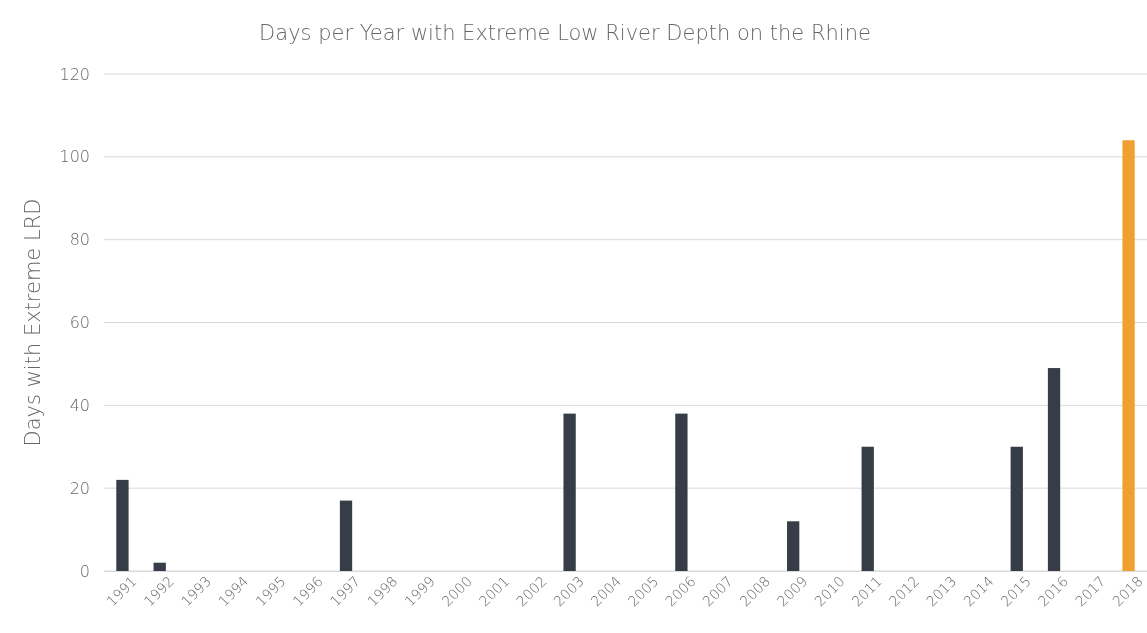 This screenshot has width=1147, height=633. I want to click on chart-title: Days per Year with Extreme Low River Depth on the Rhine, so click(565, 33).